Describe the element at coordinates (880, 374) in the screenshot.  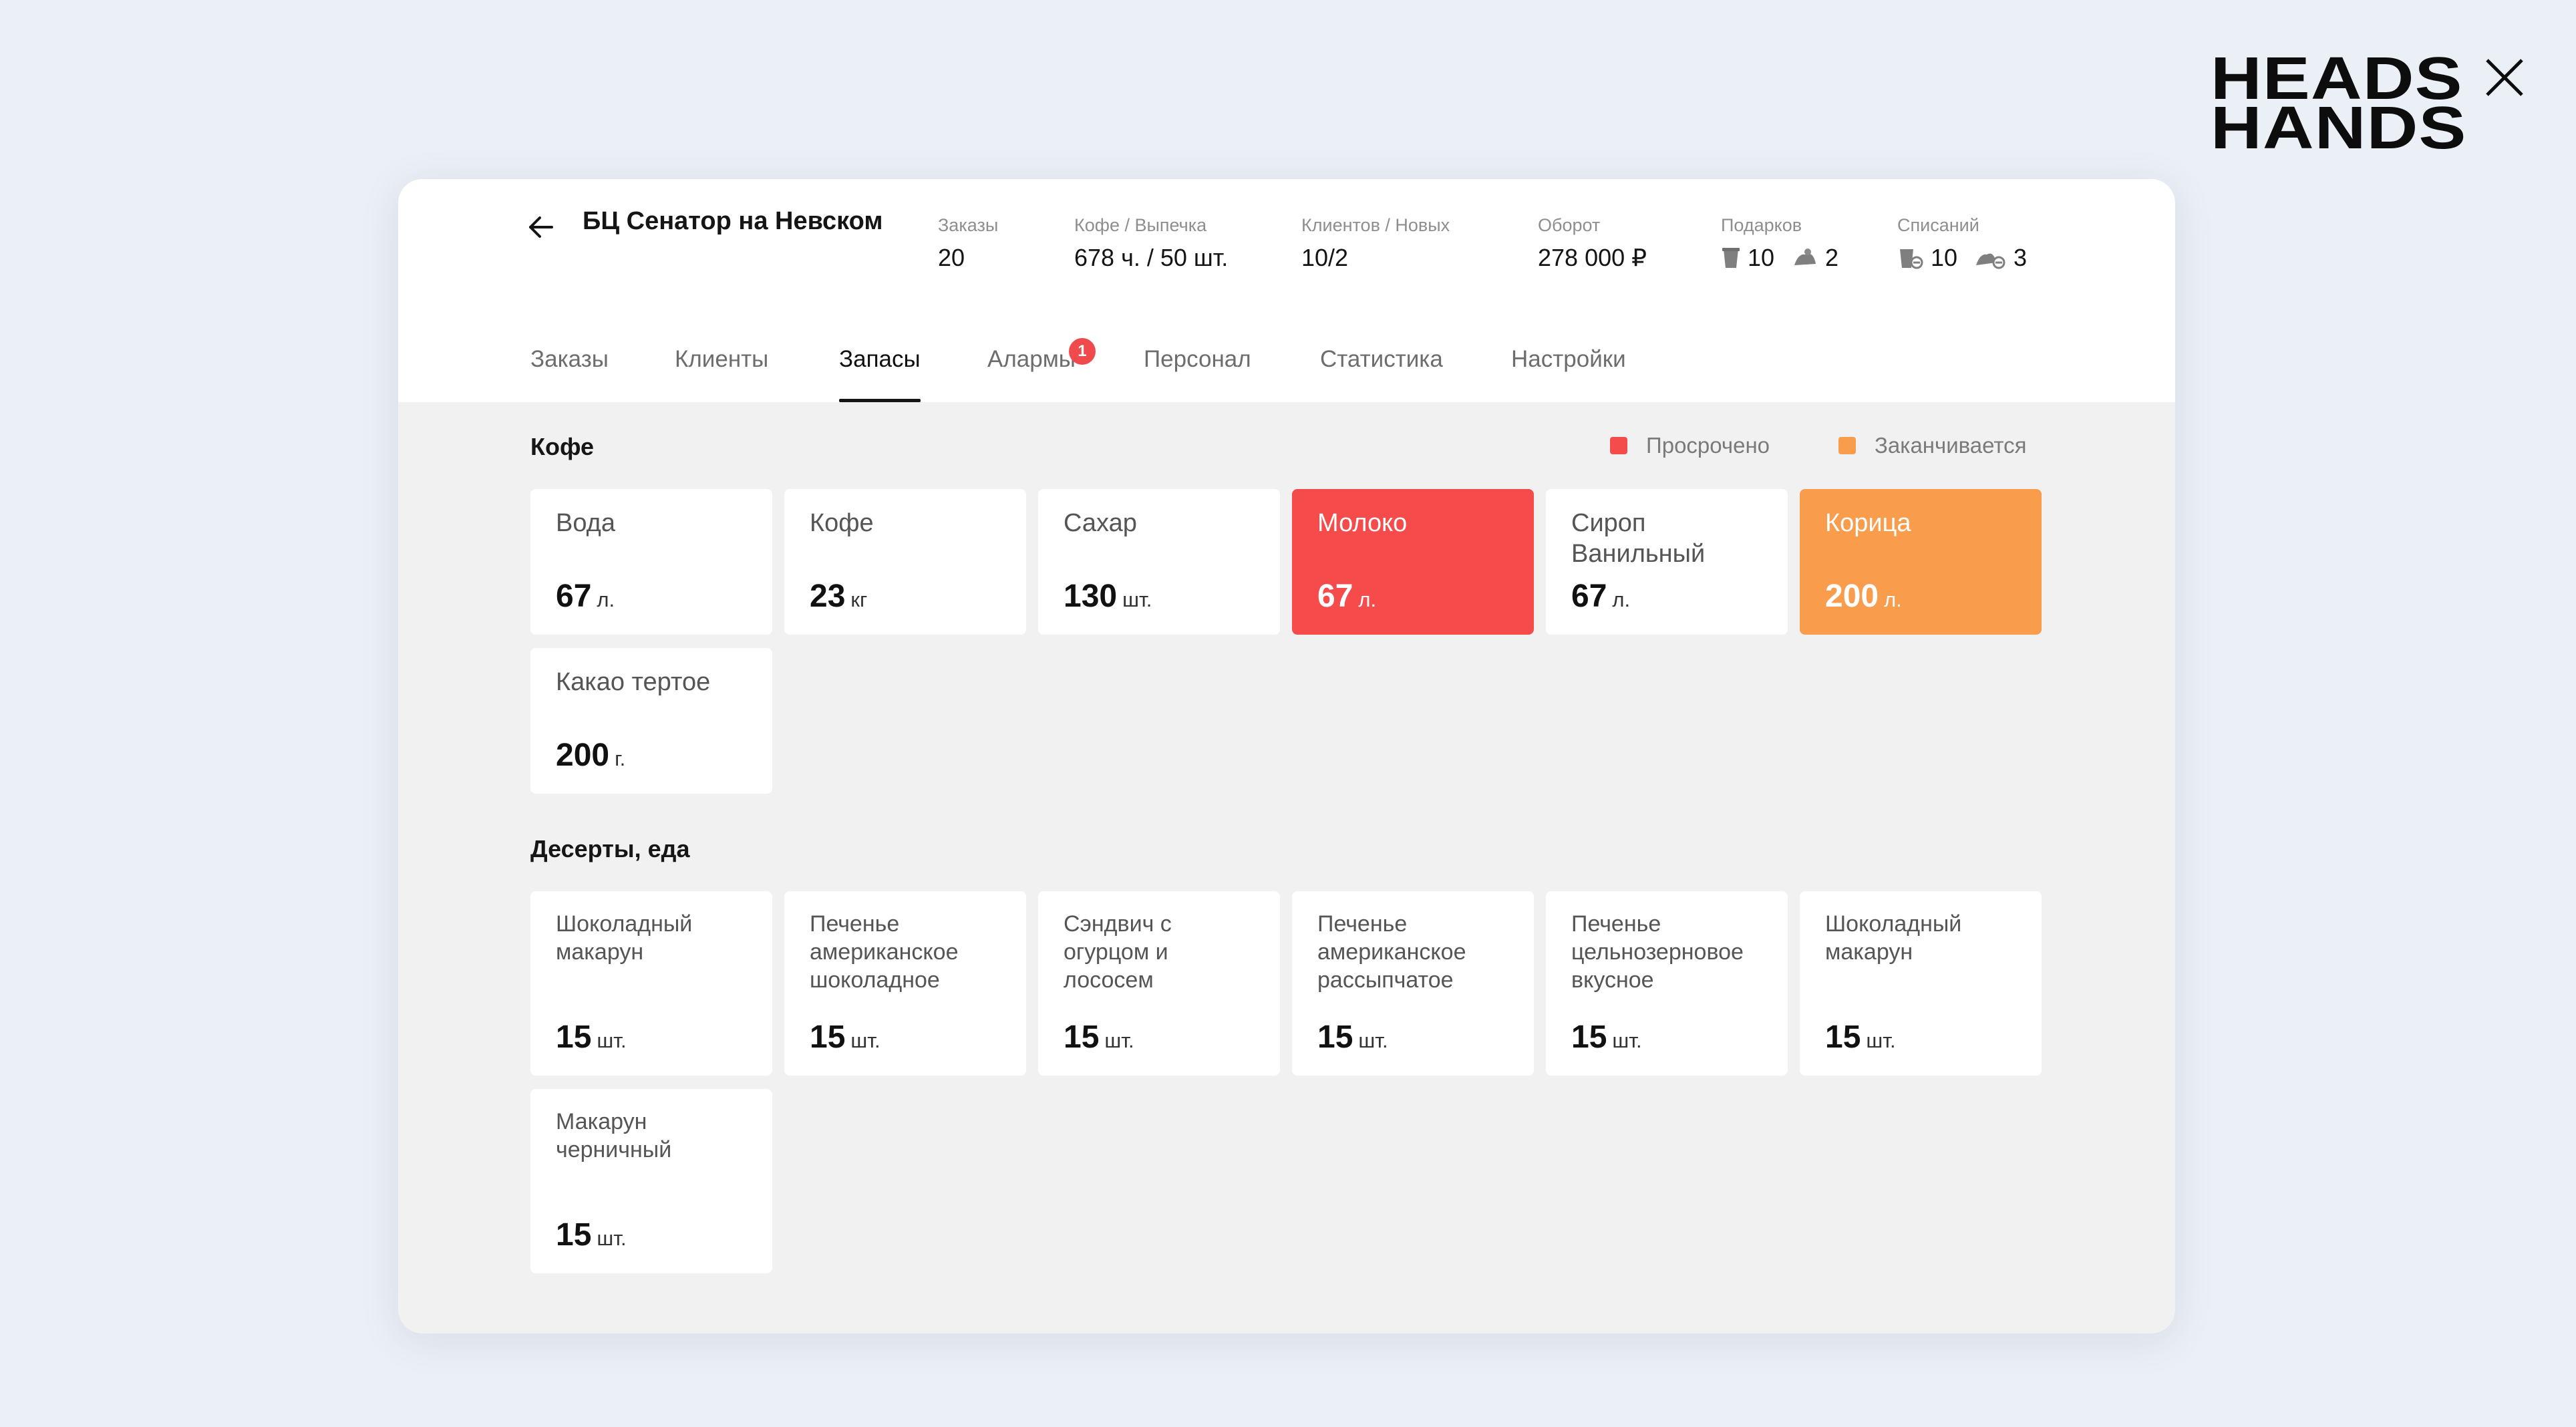
I see `tab-stocks: Запасы` at that location.